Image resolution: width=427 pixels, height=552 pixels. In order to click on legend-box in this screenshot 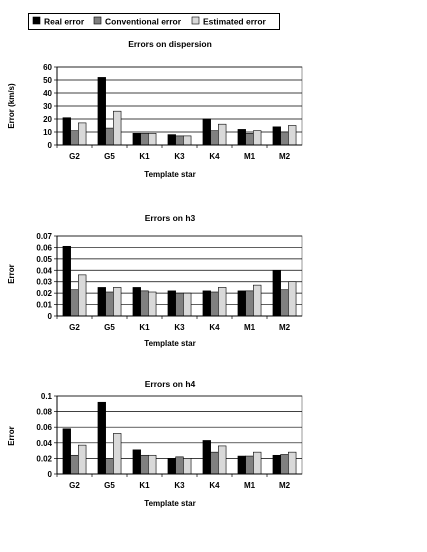, I will do `click(154, 21)`.